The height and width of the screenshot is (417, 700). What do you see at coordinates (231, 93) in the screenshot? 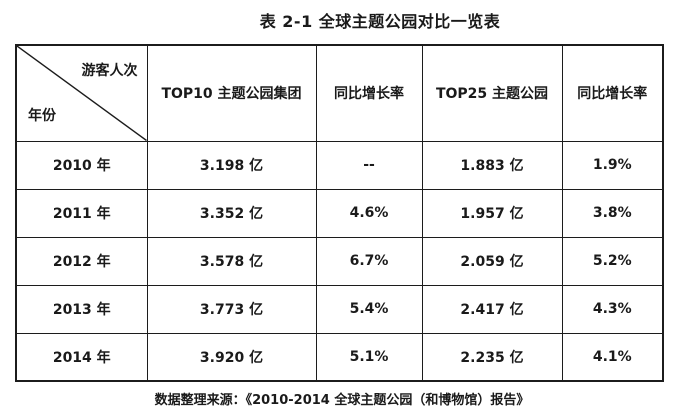
I see `column-header-top10: TOP10 主题公园集团` at bounding box center [231, 93].